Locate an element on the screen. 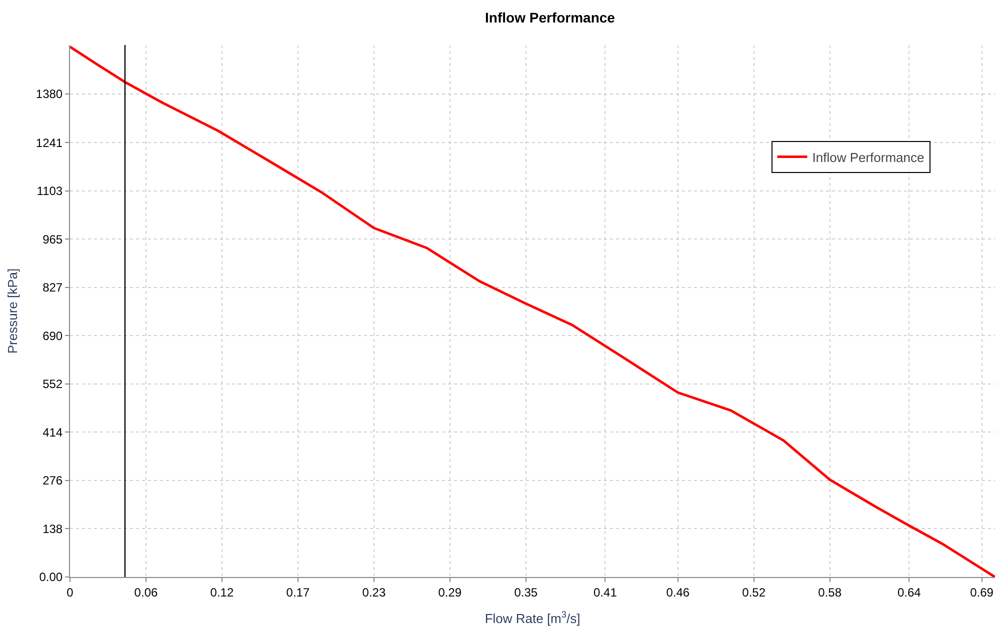 The width and height of the screenshot is (1000, 629). x-tick-label: 0.06 is located at coordinates (146, 592).